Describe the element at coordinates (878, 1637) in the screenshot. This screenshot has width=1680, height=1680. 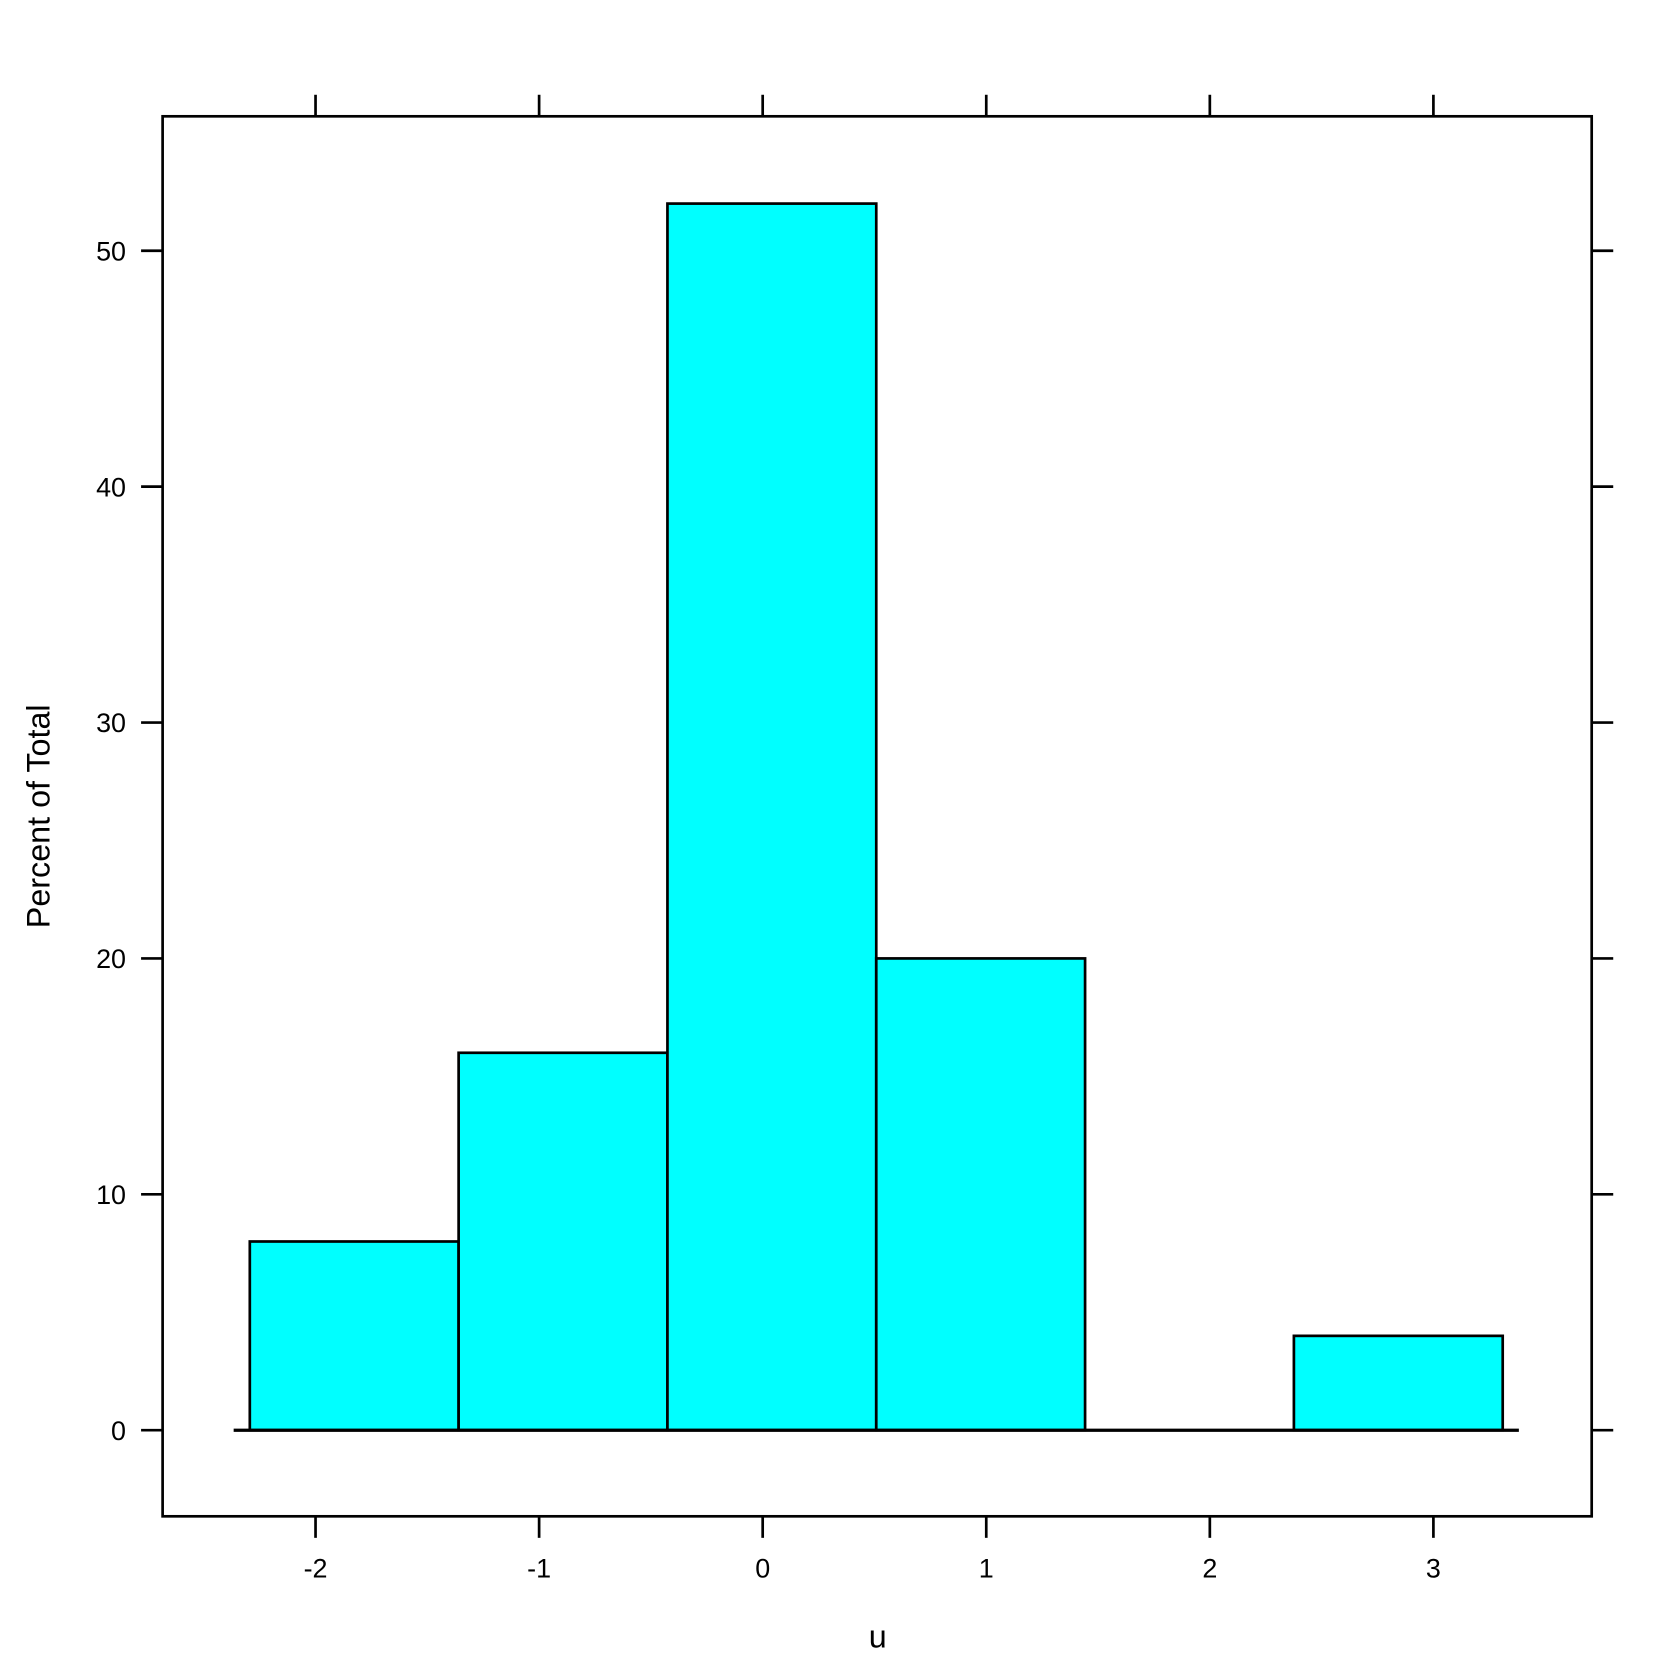
I see `x-axis-label: u` at that location.